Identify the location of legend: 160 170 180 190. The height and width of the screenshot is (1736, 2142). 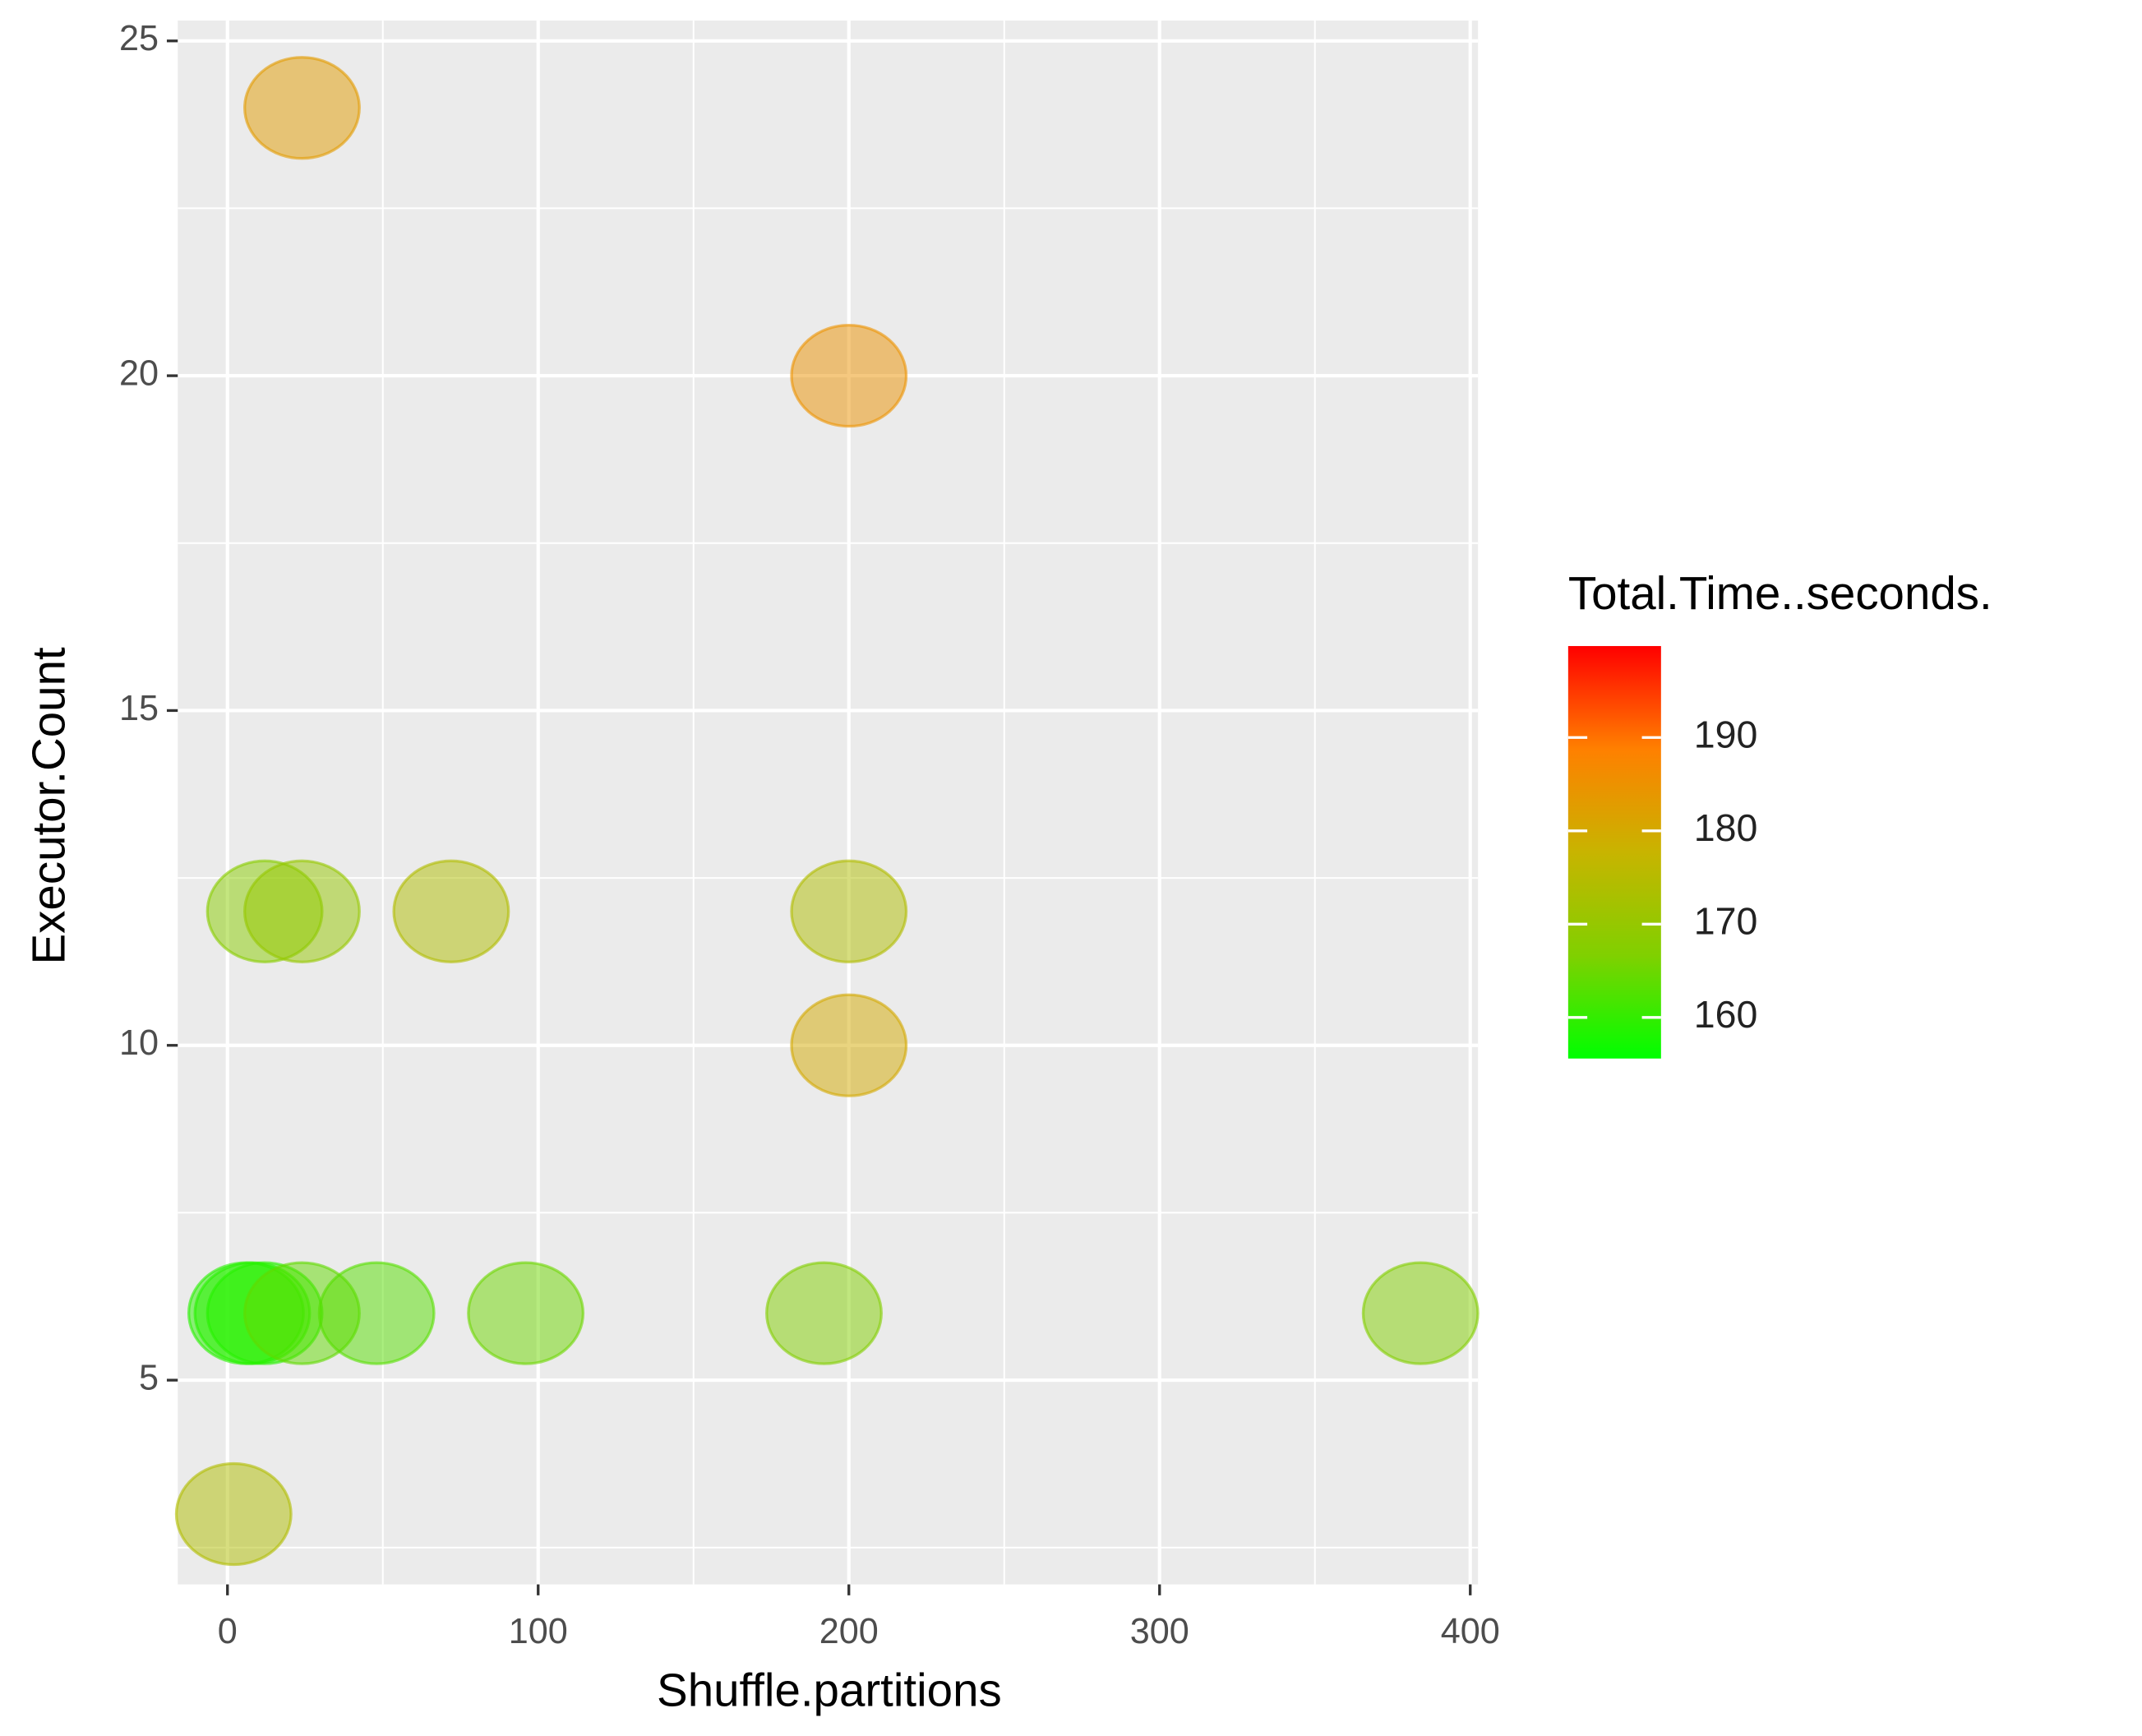
(1662, 852).